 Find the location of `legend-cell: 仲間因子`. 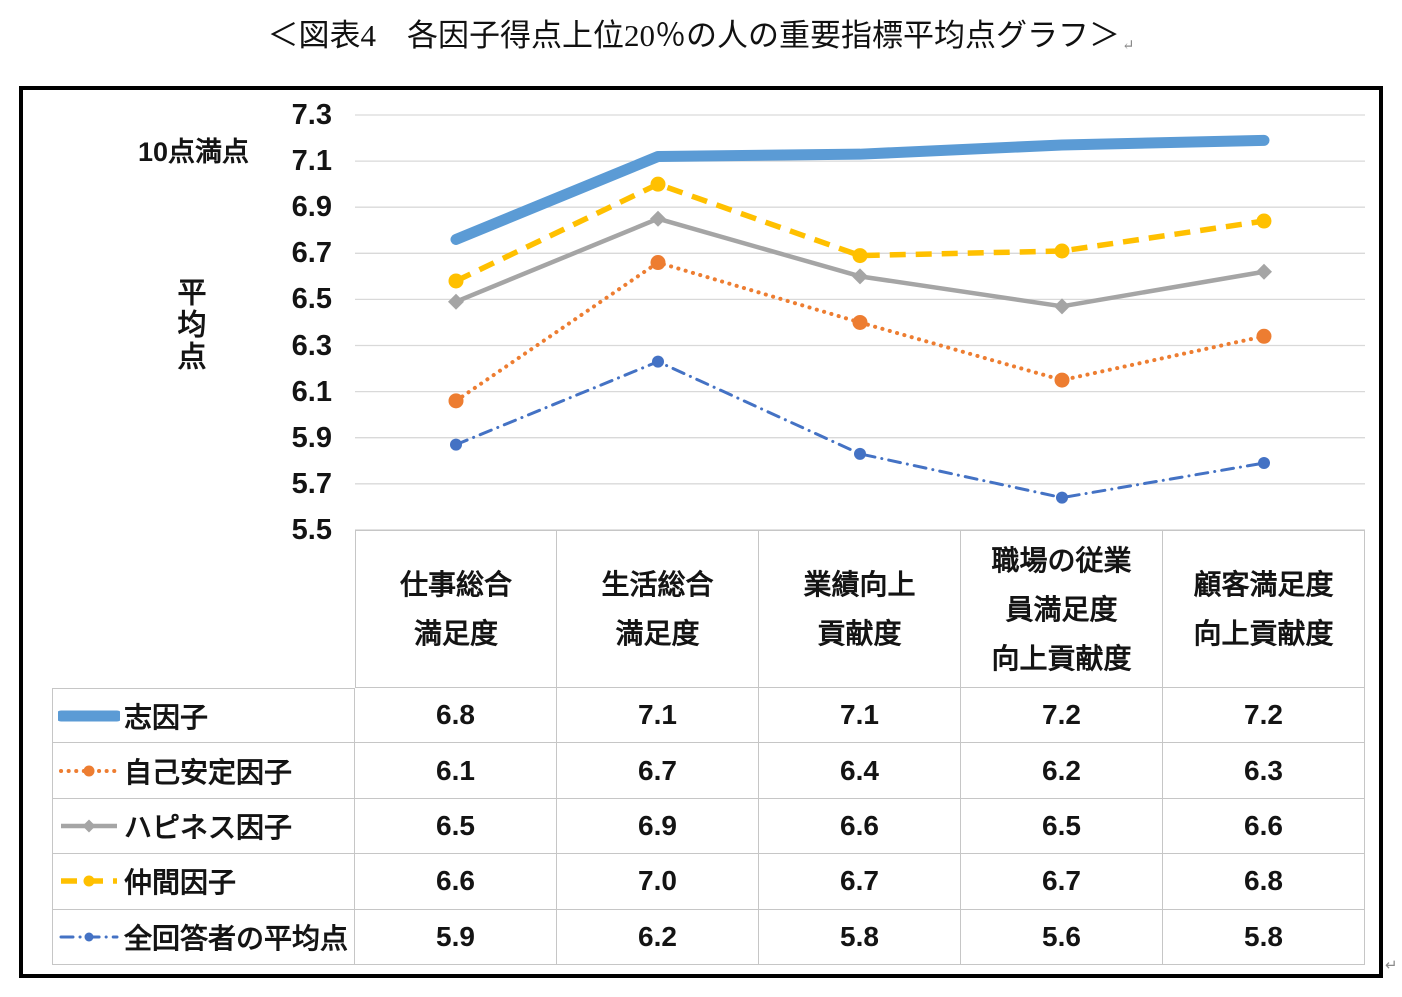

legend-cell: 仲間因子 is located at coordinates (203, 882).